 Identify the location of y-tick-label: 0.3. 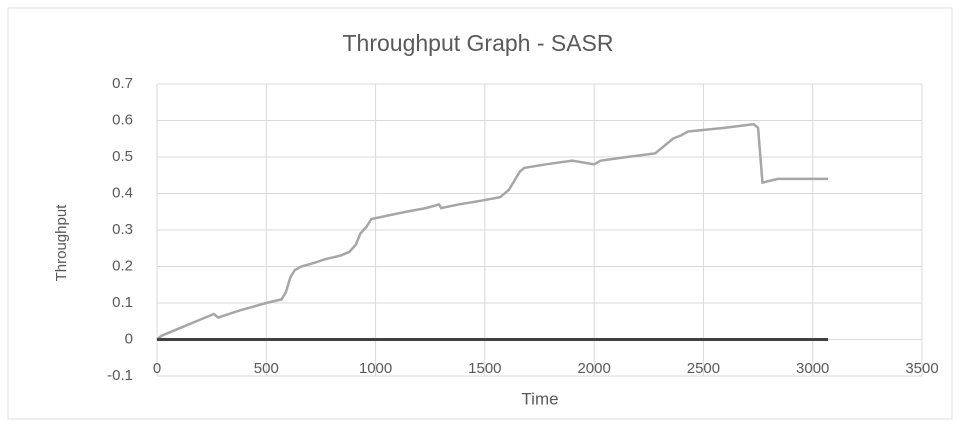
(122, 229).